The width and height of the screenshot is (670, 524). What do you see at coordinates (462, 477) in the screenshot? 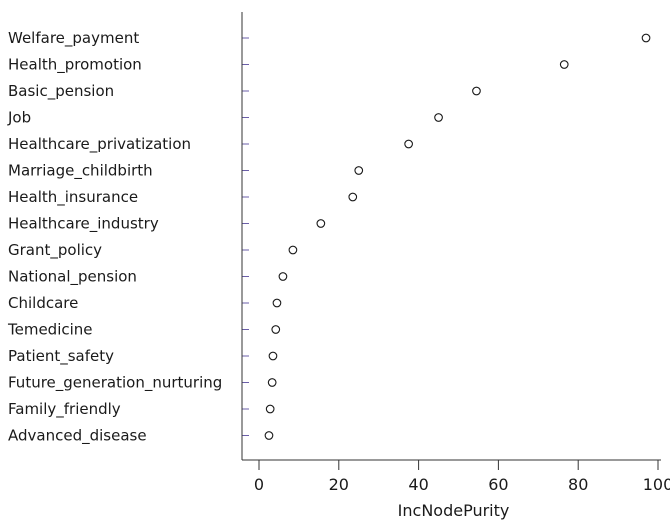
I see `x-ticks: 0 20 40 60 80 100` at bounding box center [462, 477].